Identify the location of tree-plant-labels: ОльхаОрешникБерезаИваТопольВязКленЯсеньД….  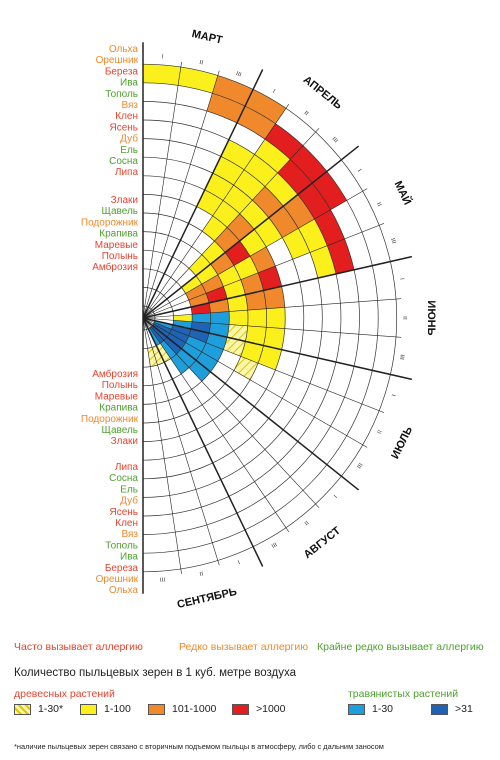
(117, 111).